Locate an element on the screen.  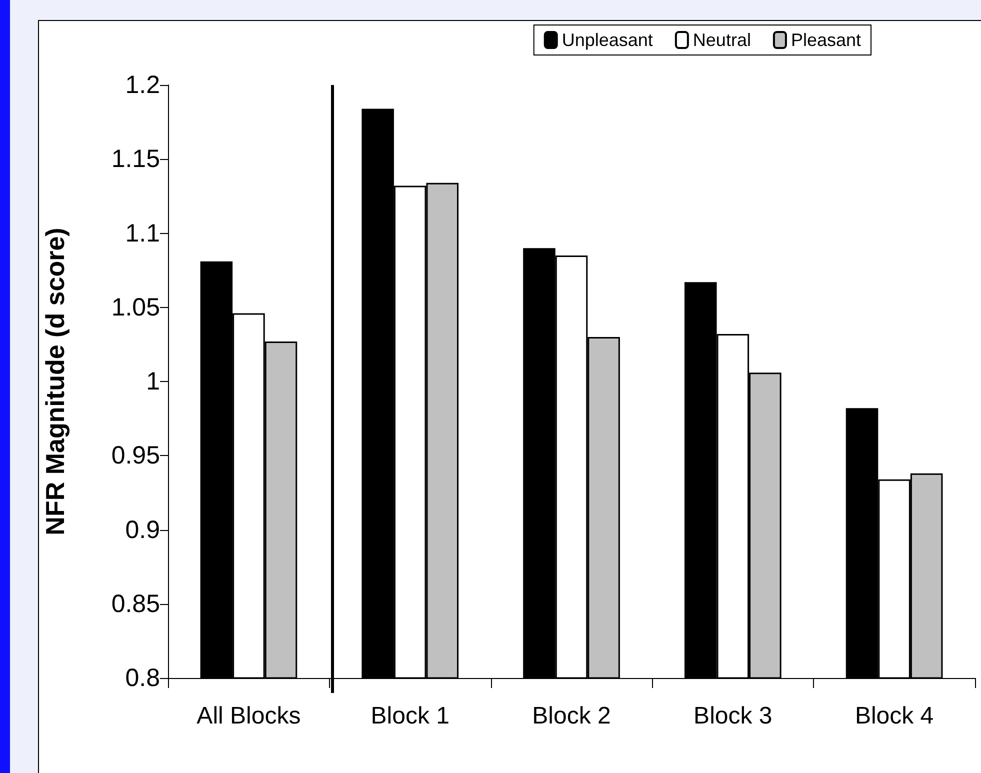
y-tick-label: 1.05 is located at coordinates (135, 307).